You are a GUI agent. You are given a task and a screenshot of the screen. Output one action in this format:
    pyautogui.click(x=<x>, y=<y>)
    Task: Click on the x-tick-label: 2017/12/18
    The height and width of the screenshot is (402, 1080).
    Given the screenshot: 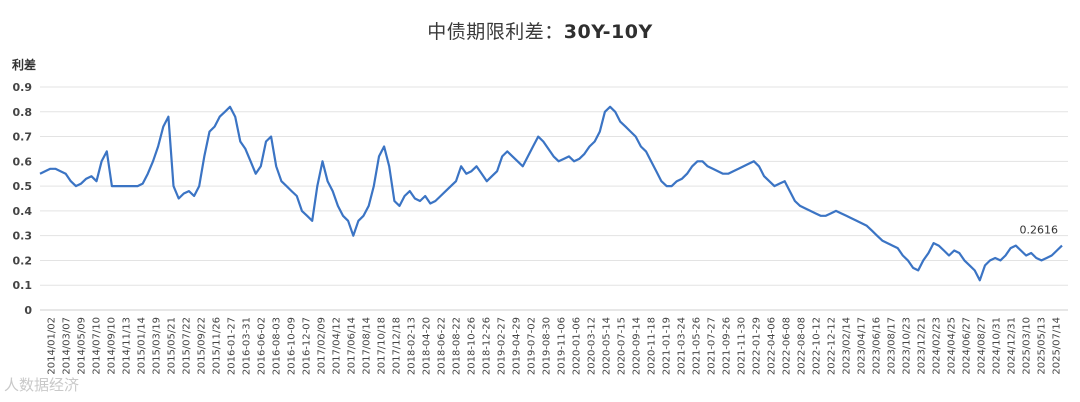 What is the action you would take?
    pyautogui.click(x=397, y=346)
    